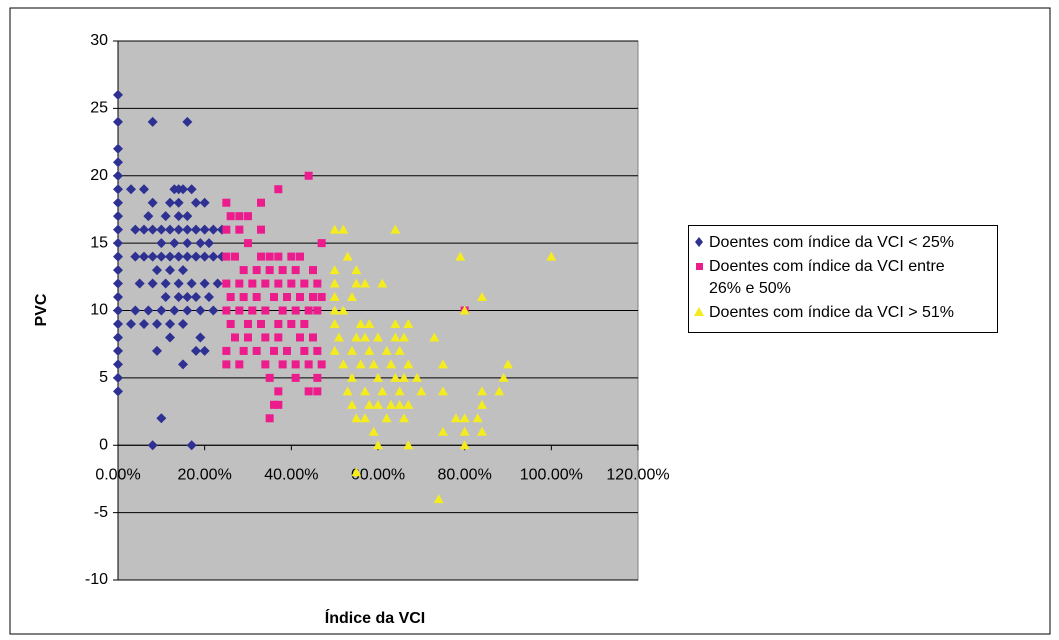 The width and height of the screenshot is (1059, 640). Describe the element at coordinates (99, 242) in the screenshot. I see `y-tick-label: 15` at that location.